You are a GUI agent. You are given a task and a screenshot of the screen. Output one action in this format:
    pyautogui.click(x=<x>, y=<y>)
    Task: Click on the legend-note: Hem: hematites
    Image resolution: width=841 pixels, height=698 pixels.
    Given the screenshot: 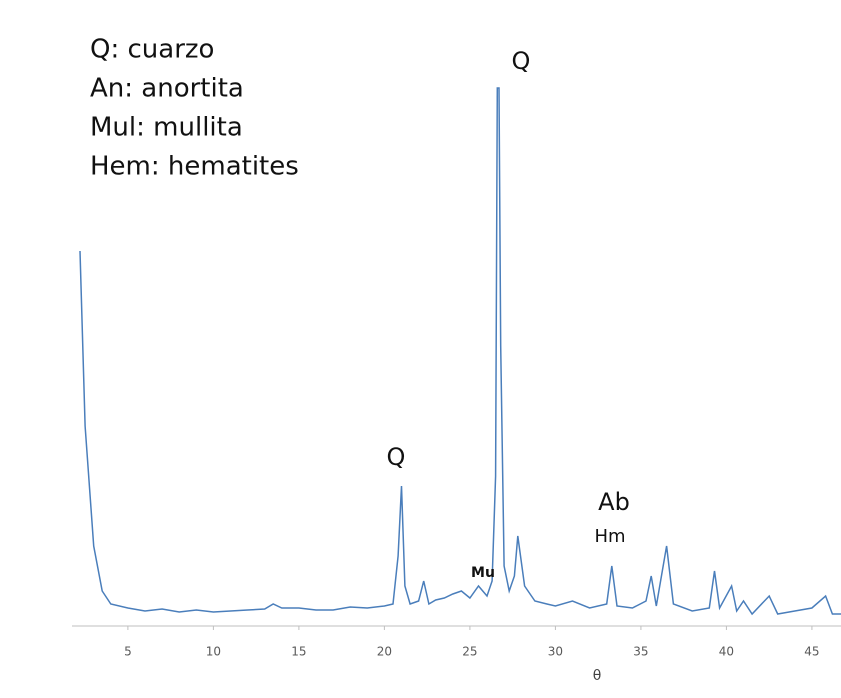 What is the action you would take?
    pyautogui.click(x=194, y=167)
    